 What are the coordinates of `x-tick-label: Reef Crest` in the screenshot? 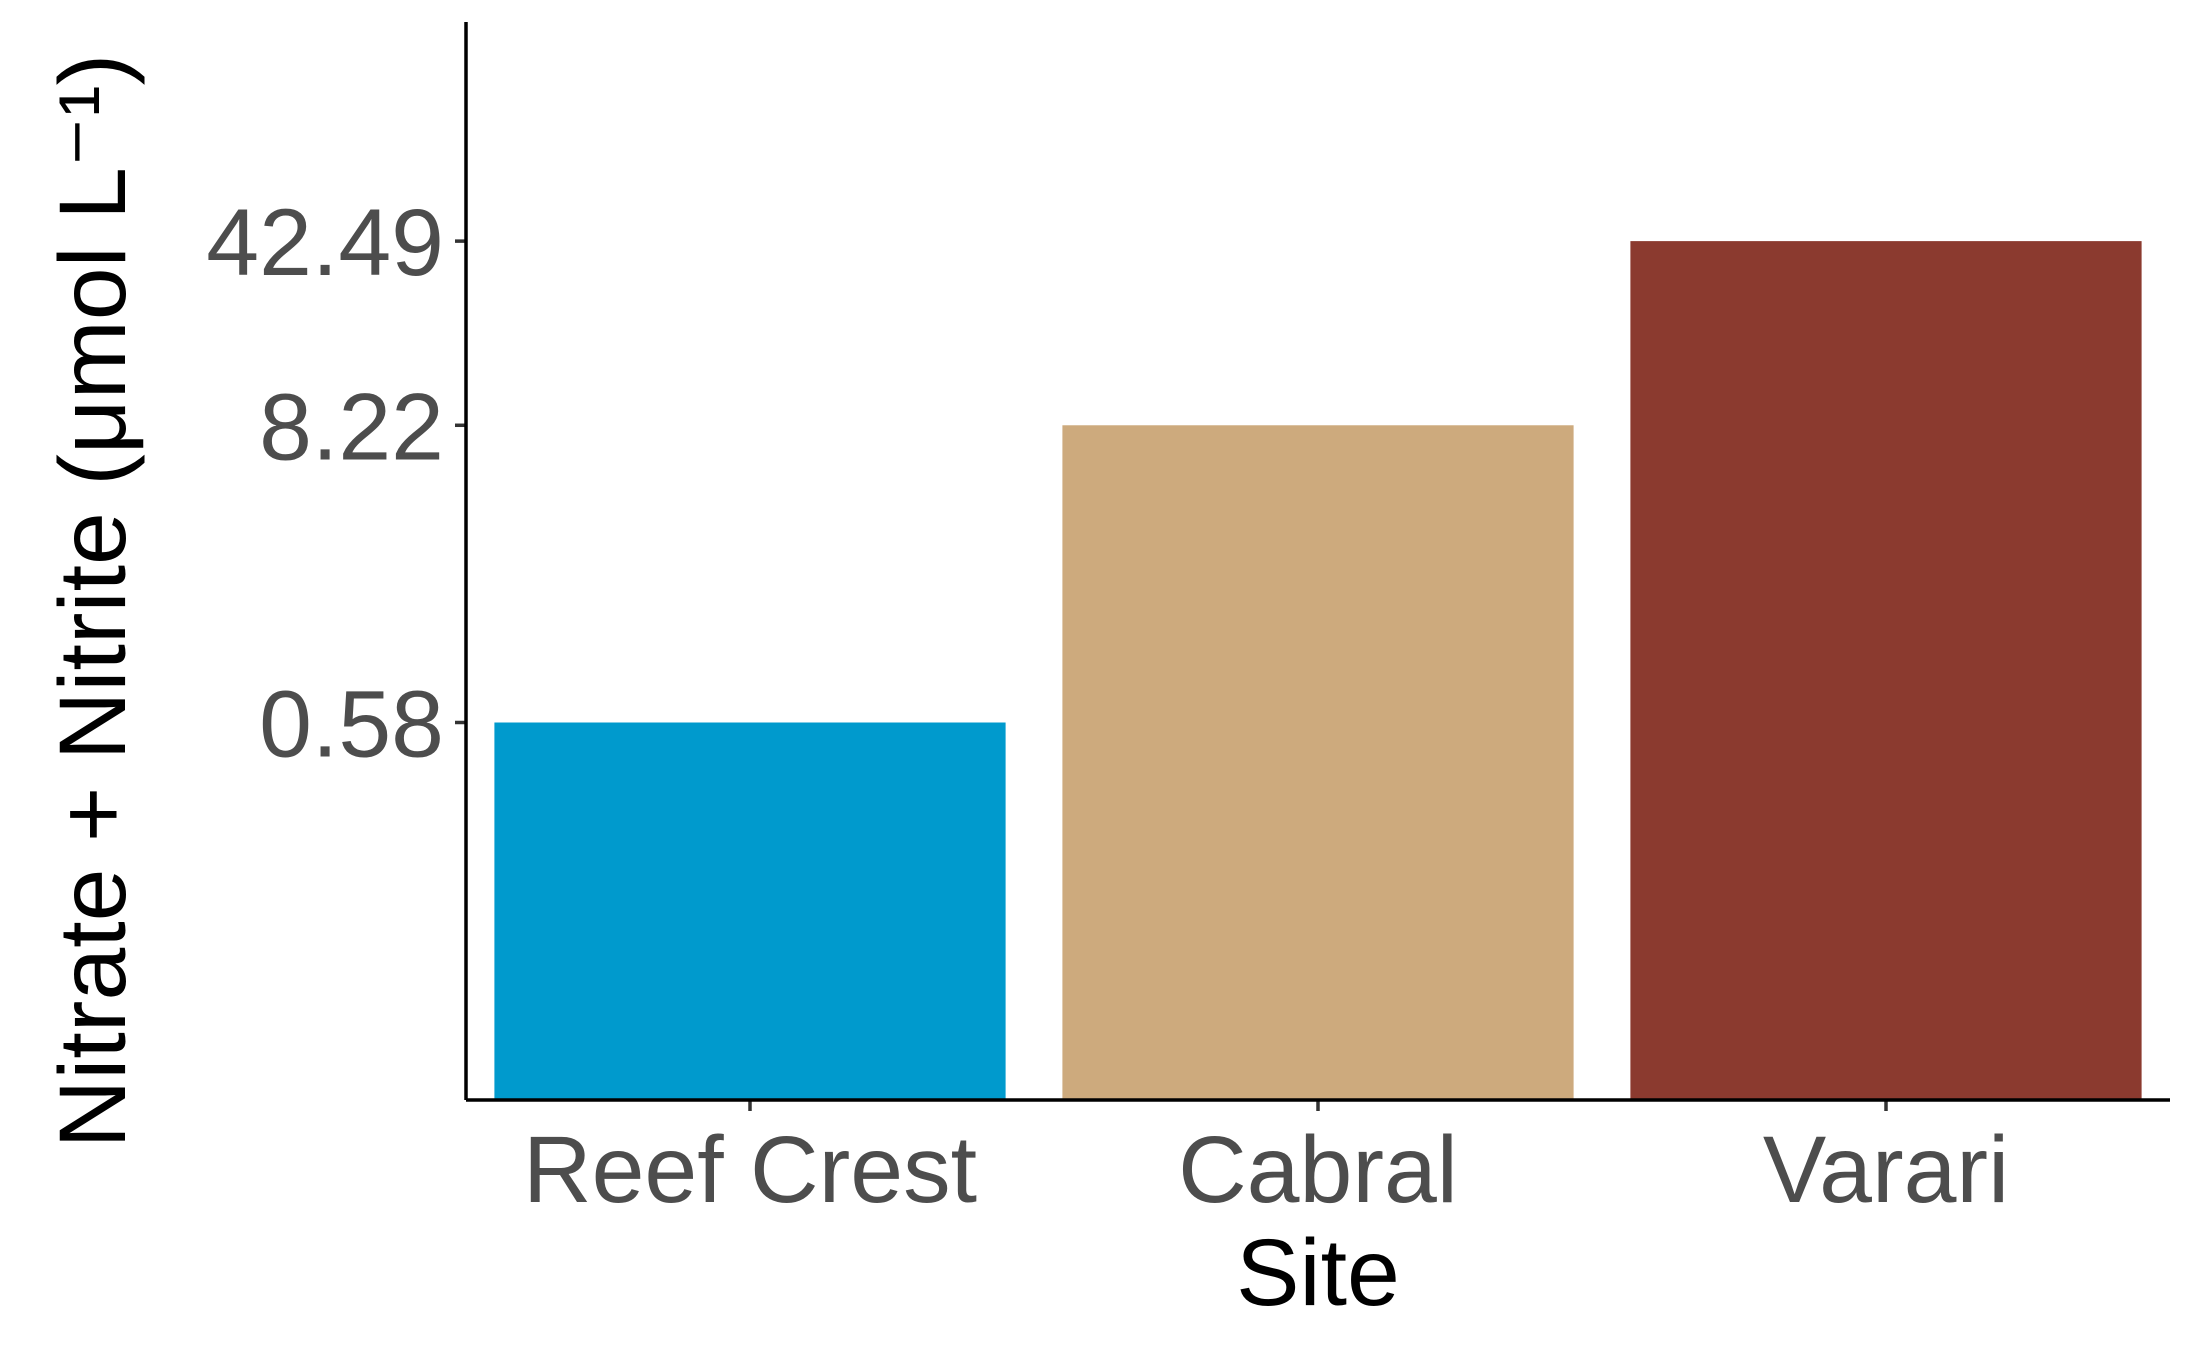 It's located at (750, 1170).